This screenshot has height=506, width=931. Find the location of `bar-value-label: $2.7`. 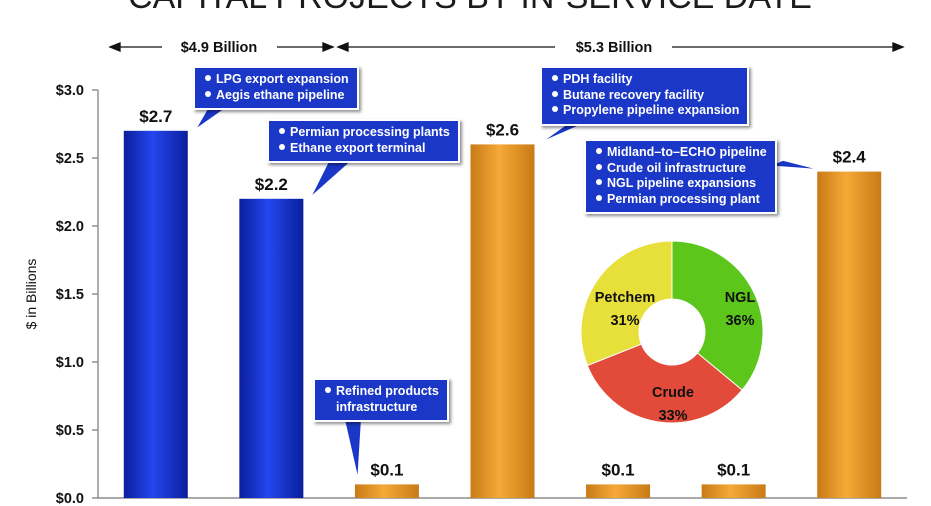

bar-value-label: $2.7 is located at coordinates (155, 116).